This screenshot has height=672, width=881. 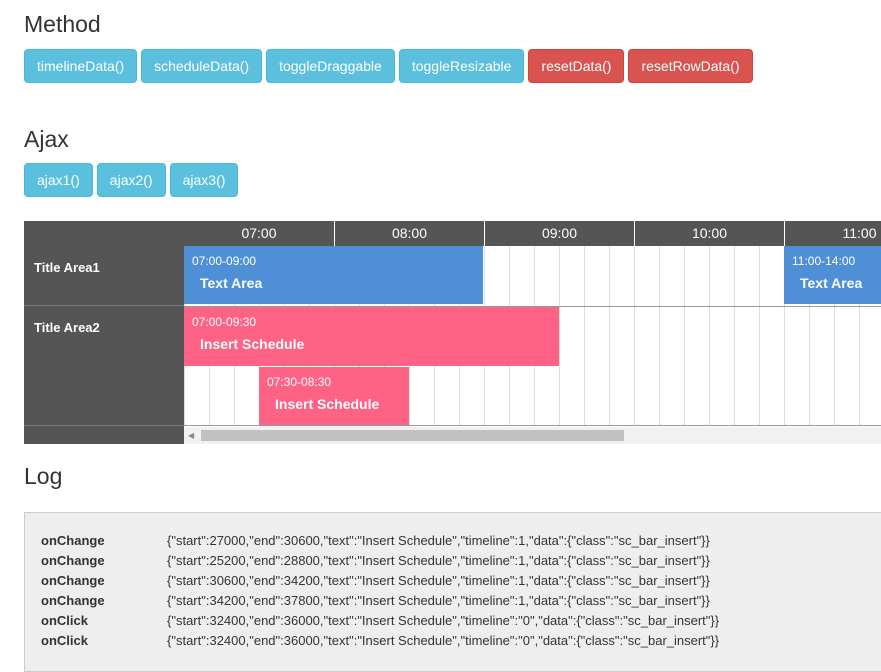 I want to click on ajax1-button: ajax1(), so click(x=58, y=180).